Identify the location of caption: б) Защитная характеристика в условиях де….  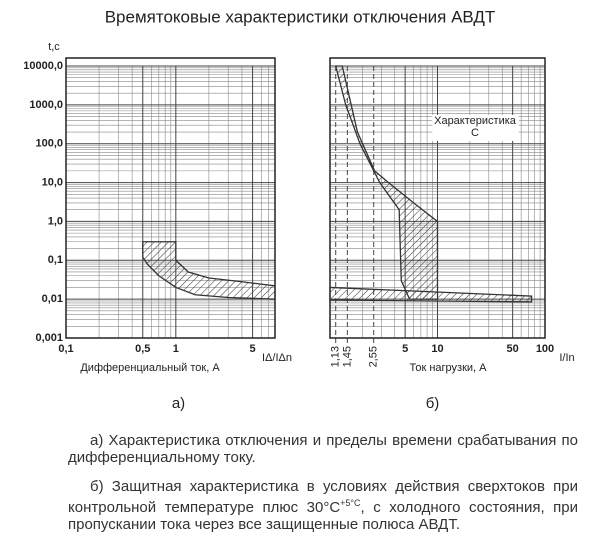
(323, 505).